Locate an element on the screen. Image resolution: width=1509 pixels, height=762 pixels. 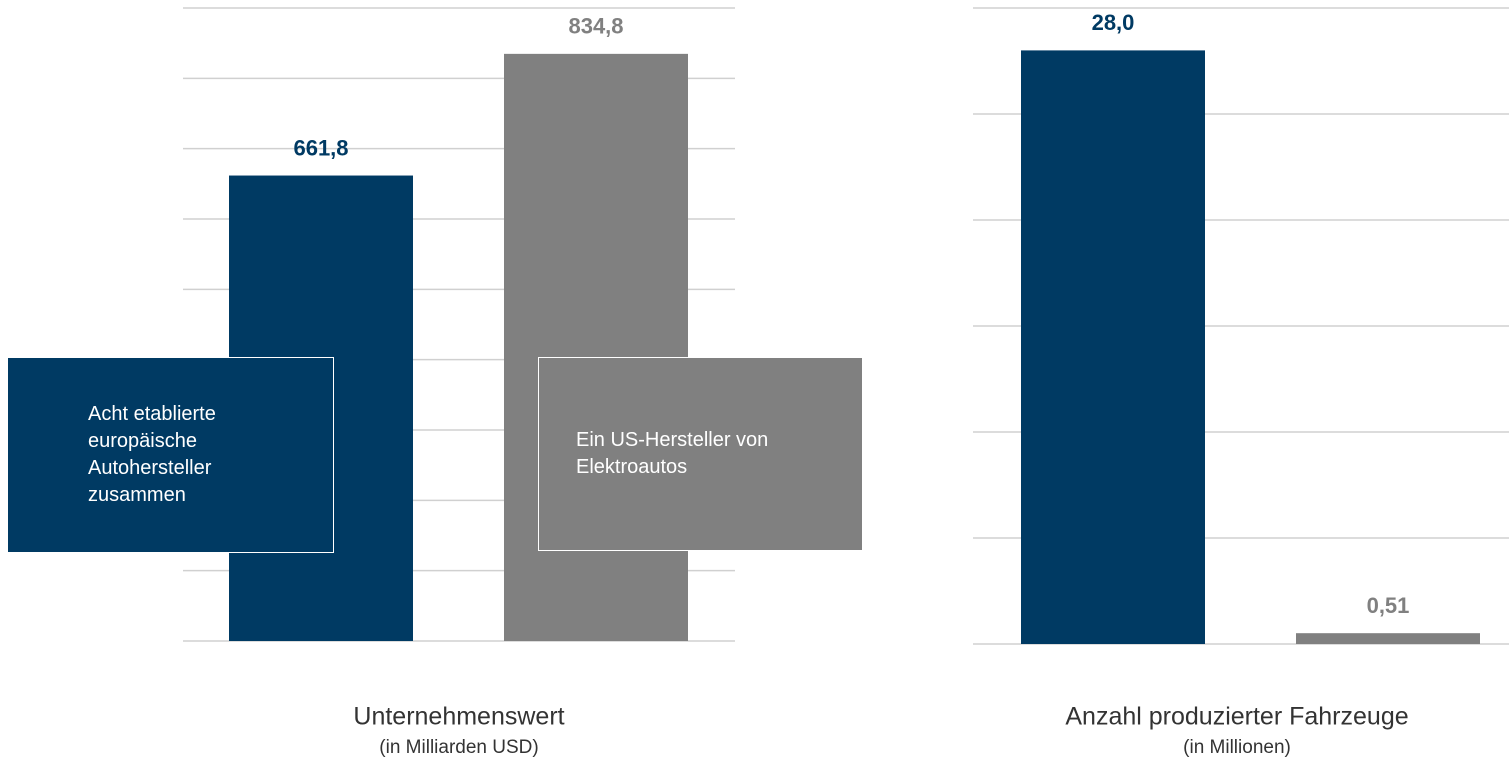
chart-title: Anzahl produzierter Fahrzeuge is located at coordinates (1236, 717).